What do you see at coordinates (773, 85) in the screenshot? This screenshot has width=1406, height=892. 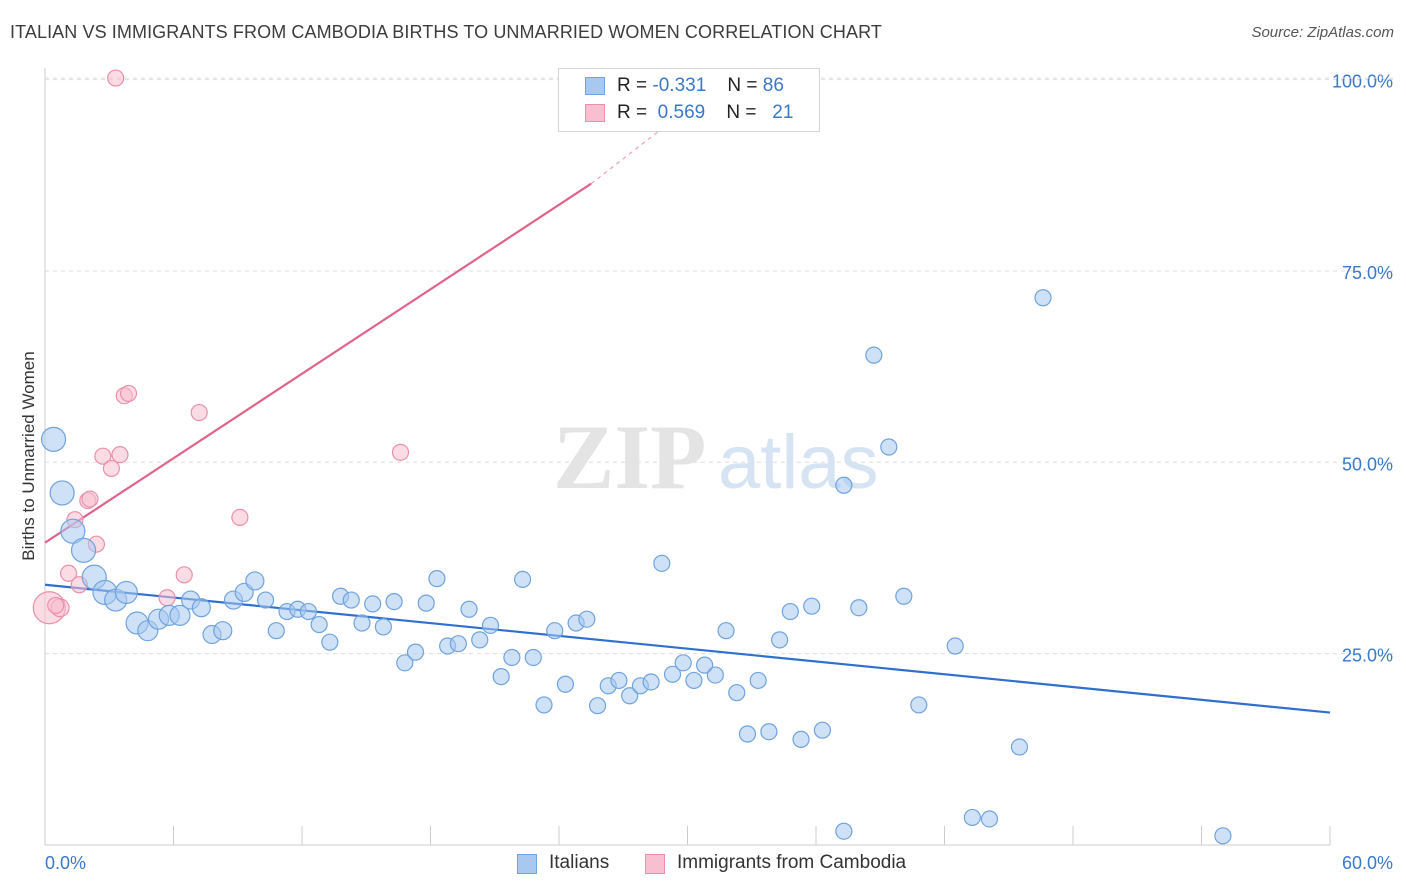 I see `n-value: 86` at bounding box center [773, 85].